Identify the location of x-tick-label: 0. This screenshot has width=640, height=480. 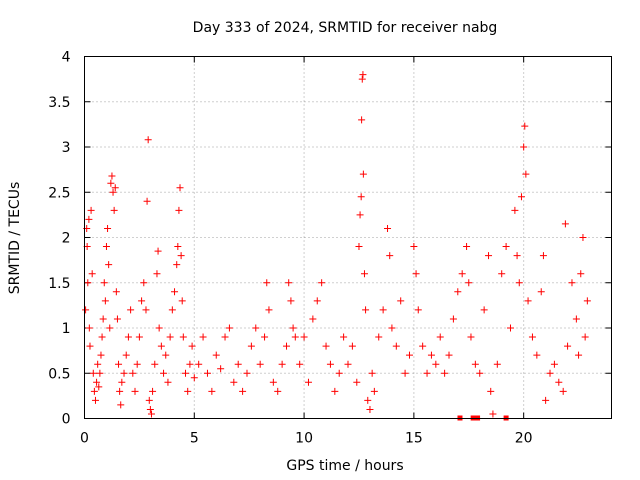
(84, 439).